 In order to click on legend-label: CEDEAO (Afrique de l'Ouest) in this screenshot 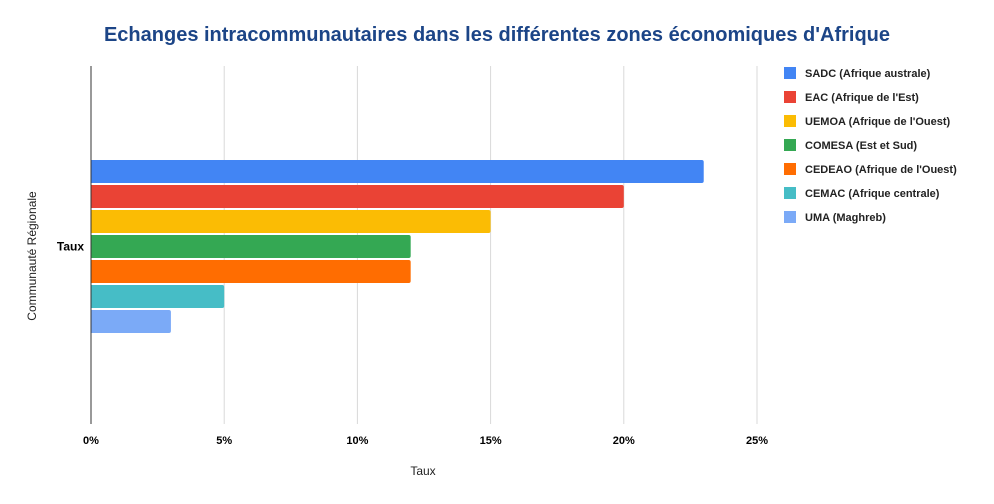, I will do `click(881, 170)`.